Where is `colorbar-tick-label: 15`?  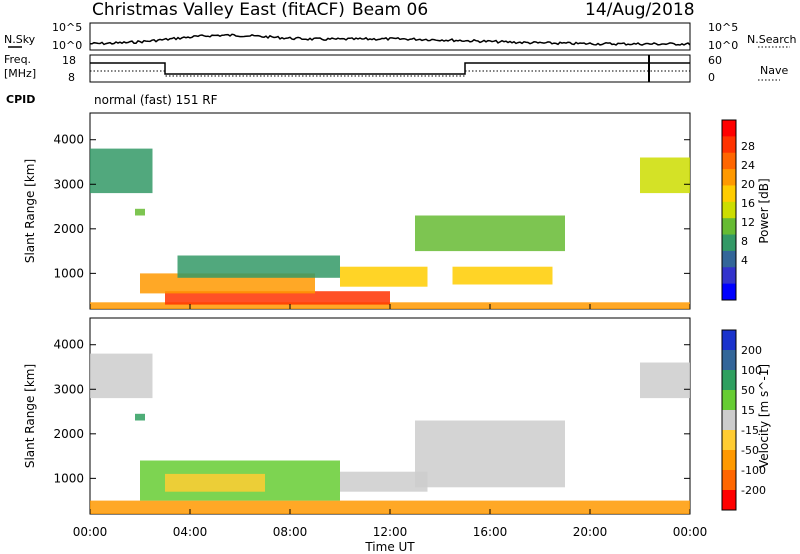 colorbar-tick-label: 15 is located at coordinates (748, 410).